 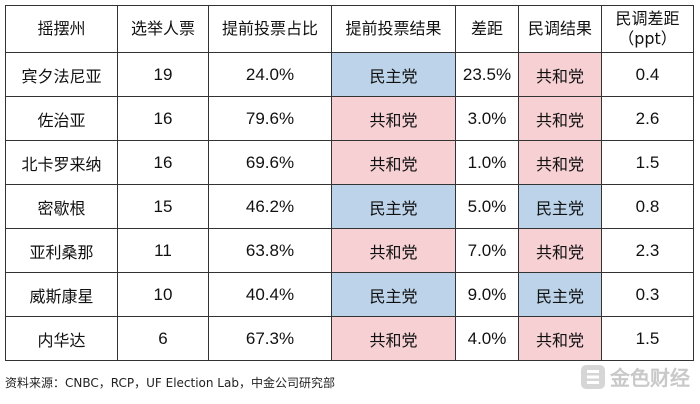 I want to click on gap-cell: 3.0%, so click(x=487, y=118).